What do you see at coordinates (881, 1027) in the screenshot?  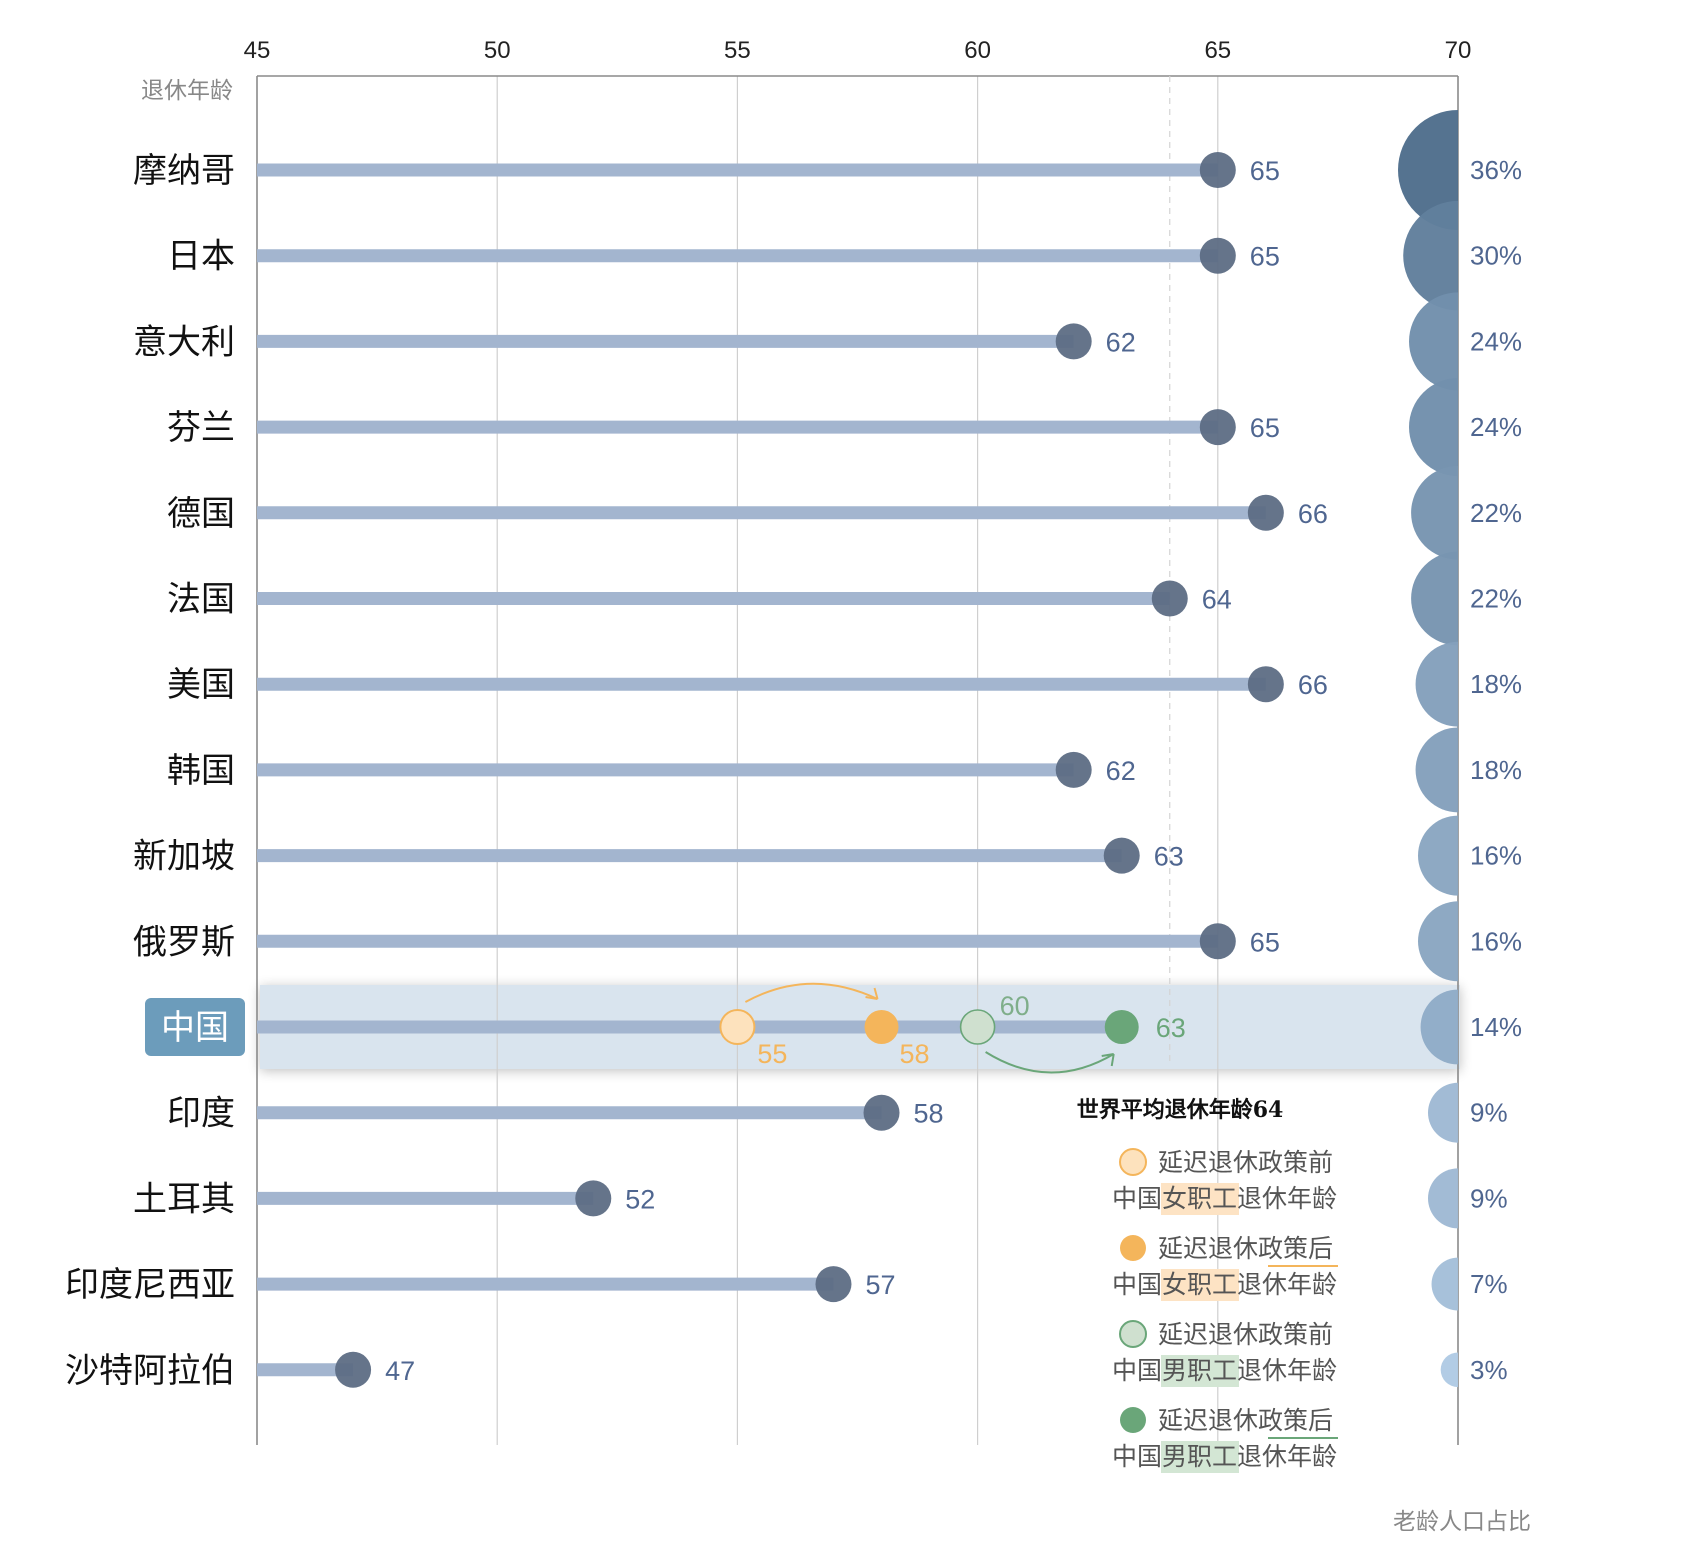 I see `female-after-dot` at bounding box center [881, 1027].